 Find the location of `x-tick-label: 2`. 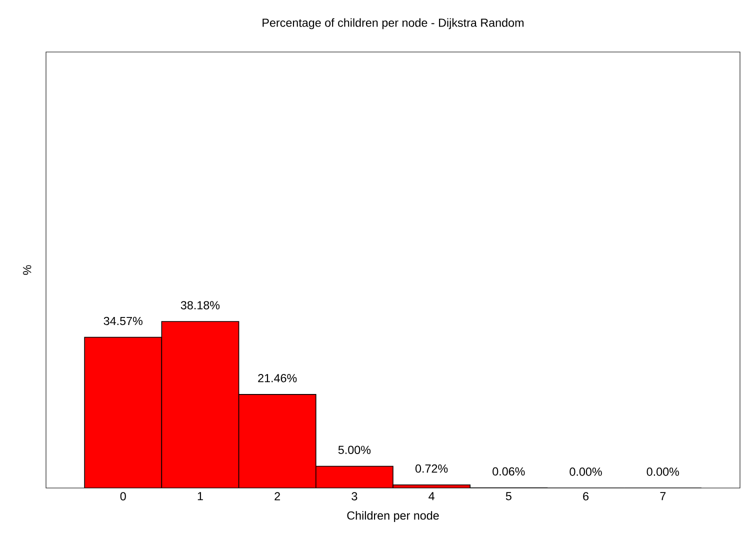

x-tick-label: 2 is located at coordinates (277, 496).